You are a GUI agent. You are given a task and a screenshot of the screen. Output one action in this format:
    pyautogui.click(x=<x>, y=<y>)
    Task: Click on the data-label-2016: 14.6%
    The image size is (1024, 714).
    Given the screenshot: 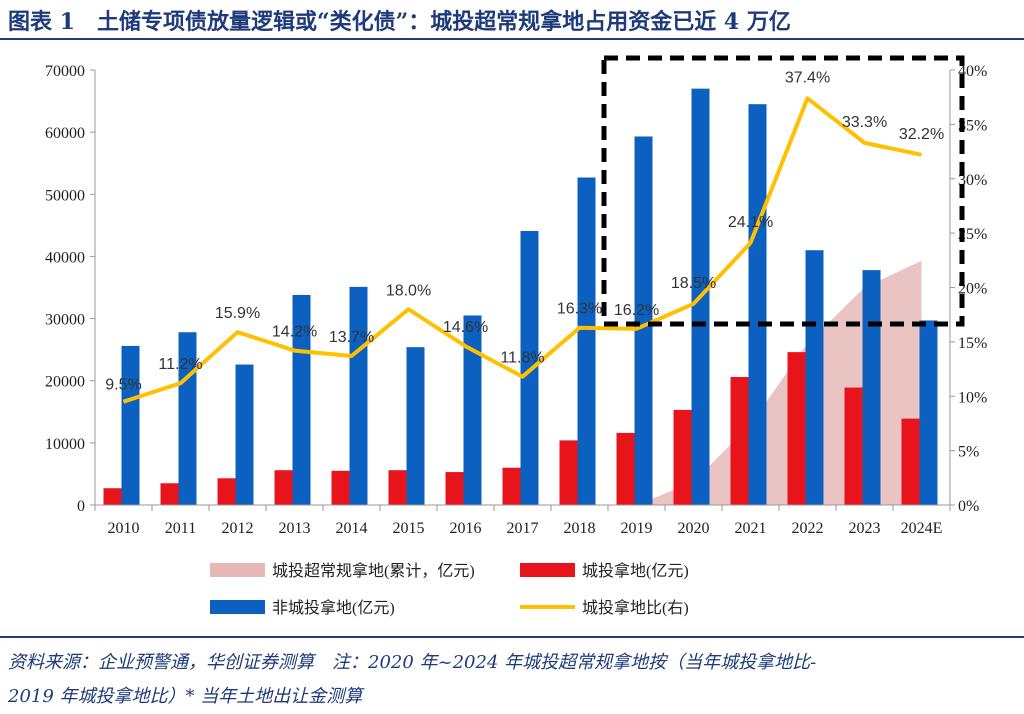 What is the action you would take?
    pyautogui.click(x=465, y=327)
    